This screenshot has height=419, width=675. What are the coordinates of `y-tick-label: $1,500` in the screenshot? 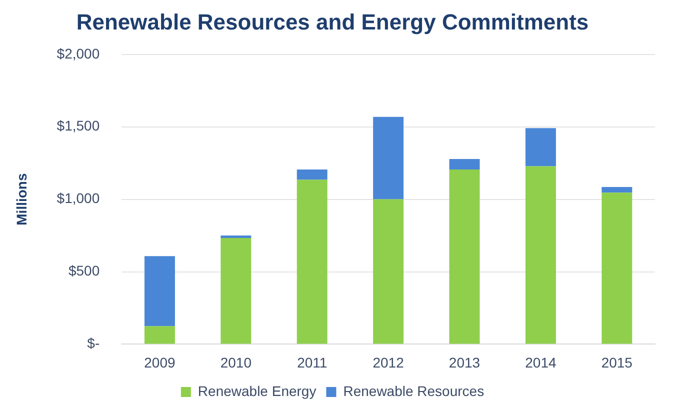 It's located at (78, 126).